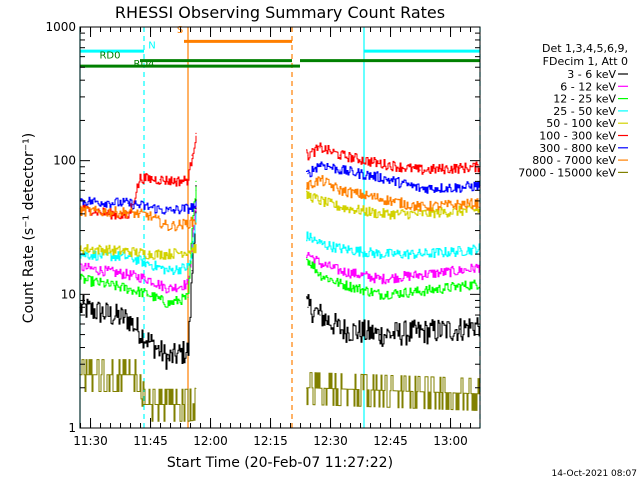 The width and height of the screenshot is (640, 480). What do you see at coordinates (577, 148) in the screenshot?
I see `legend-entry-6: 300 - 800 keV` at bounding box center [577, 148].